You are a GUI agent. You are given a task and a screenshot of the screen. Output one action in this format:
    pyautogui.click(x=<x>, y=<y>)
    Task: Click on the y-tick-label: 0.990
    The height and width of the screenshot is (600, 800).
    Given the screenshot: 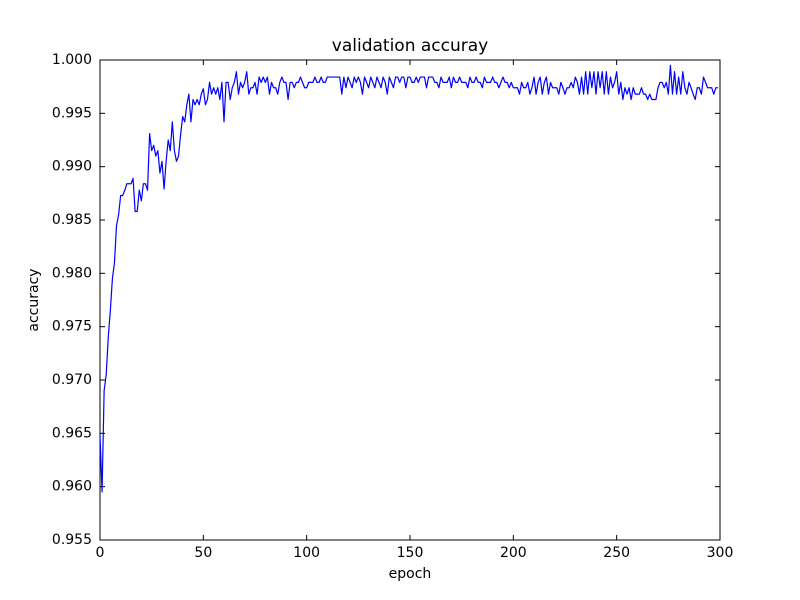 What is the action you would take?
    pyautogui.click(x=72, y=167)
    